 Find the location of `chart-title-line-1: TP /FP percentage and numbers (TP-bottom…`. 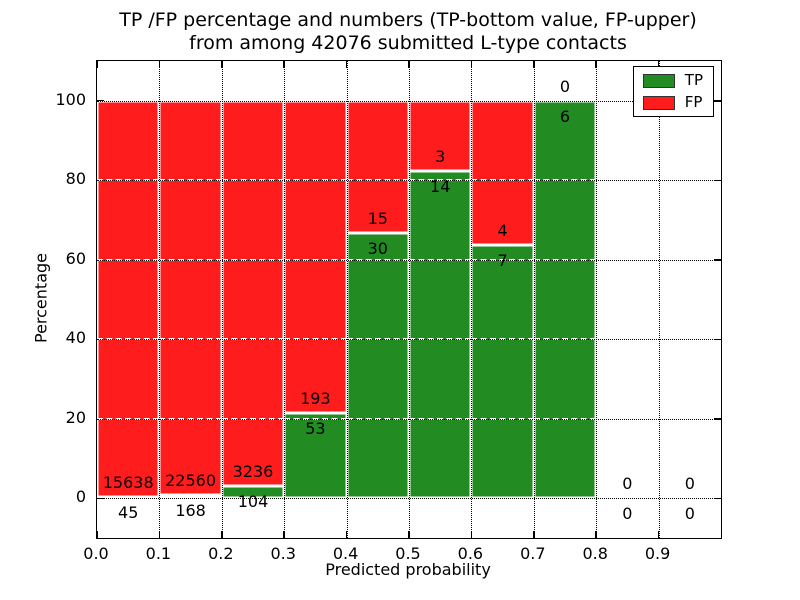

chart-title-line-1: TP /FP percentage and numbers (TP-bottom… is located at coordinates (408, 20).